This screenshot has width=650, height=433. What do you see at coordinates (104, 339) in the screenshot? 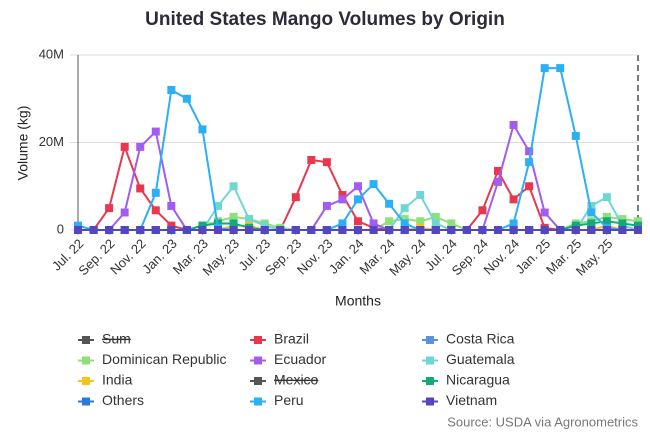
I see `legend-item: Sum` at bounding box center [104, 339].